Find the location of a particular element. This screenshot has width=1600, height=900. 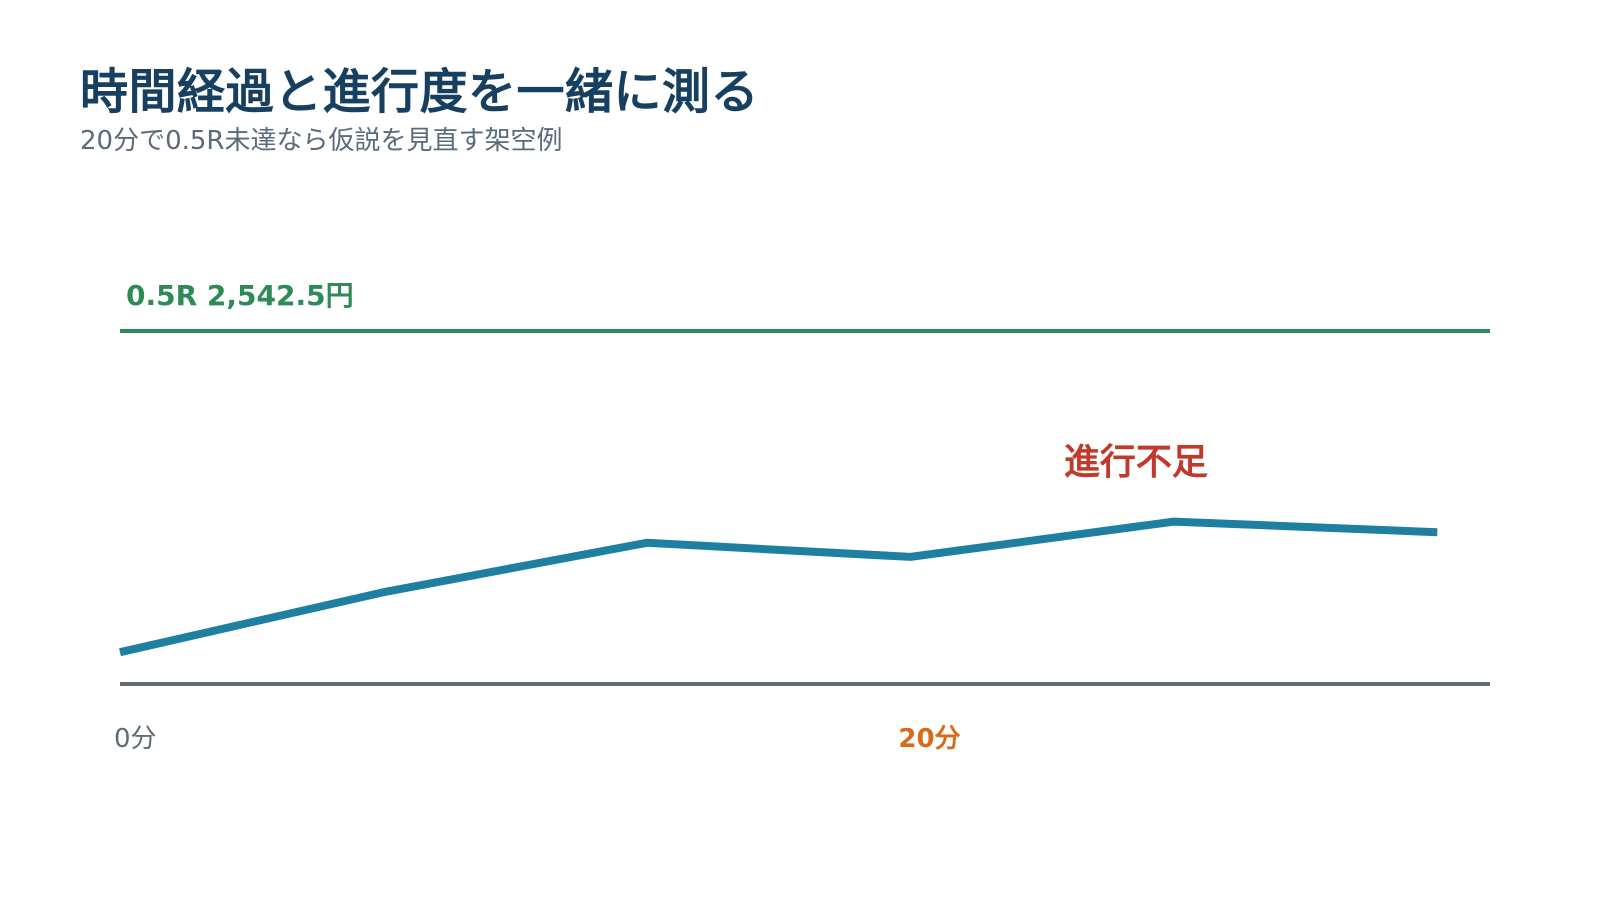

series-layer is located at coordinates (778, 587).